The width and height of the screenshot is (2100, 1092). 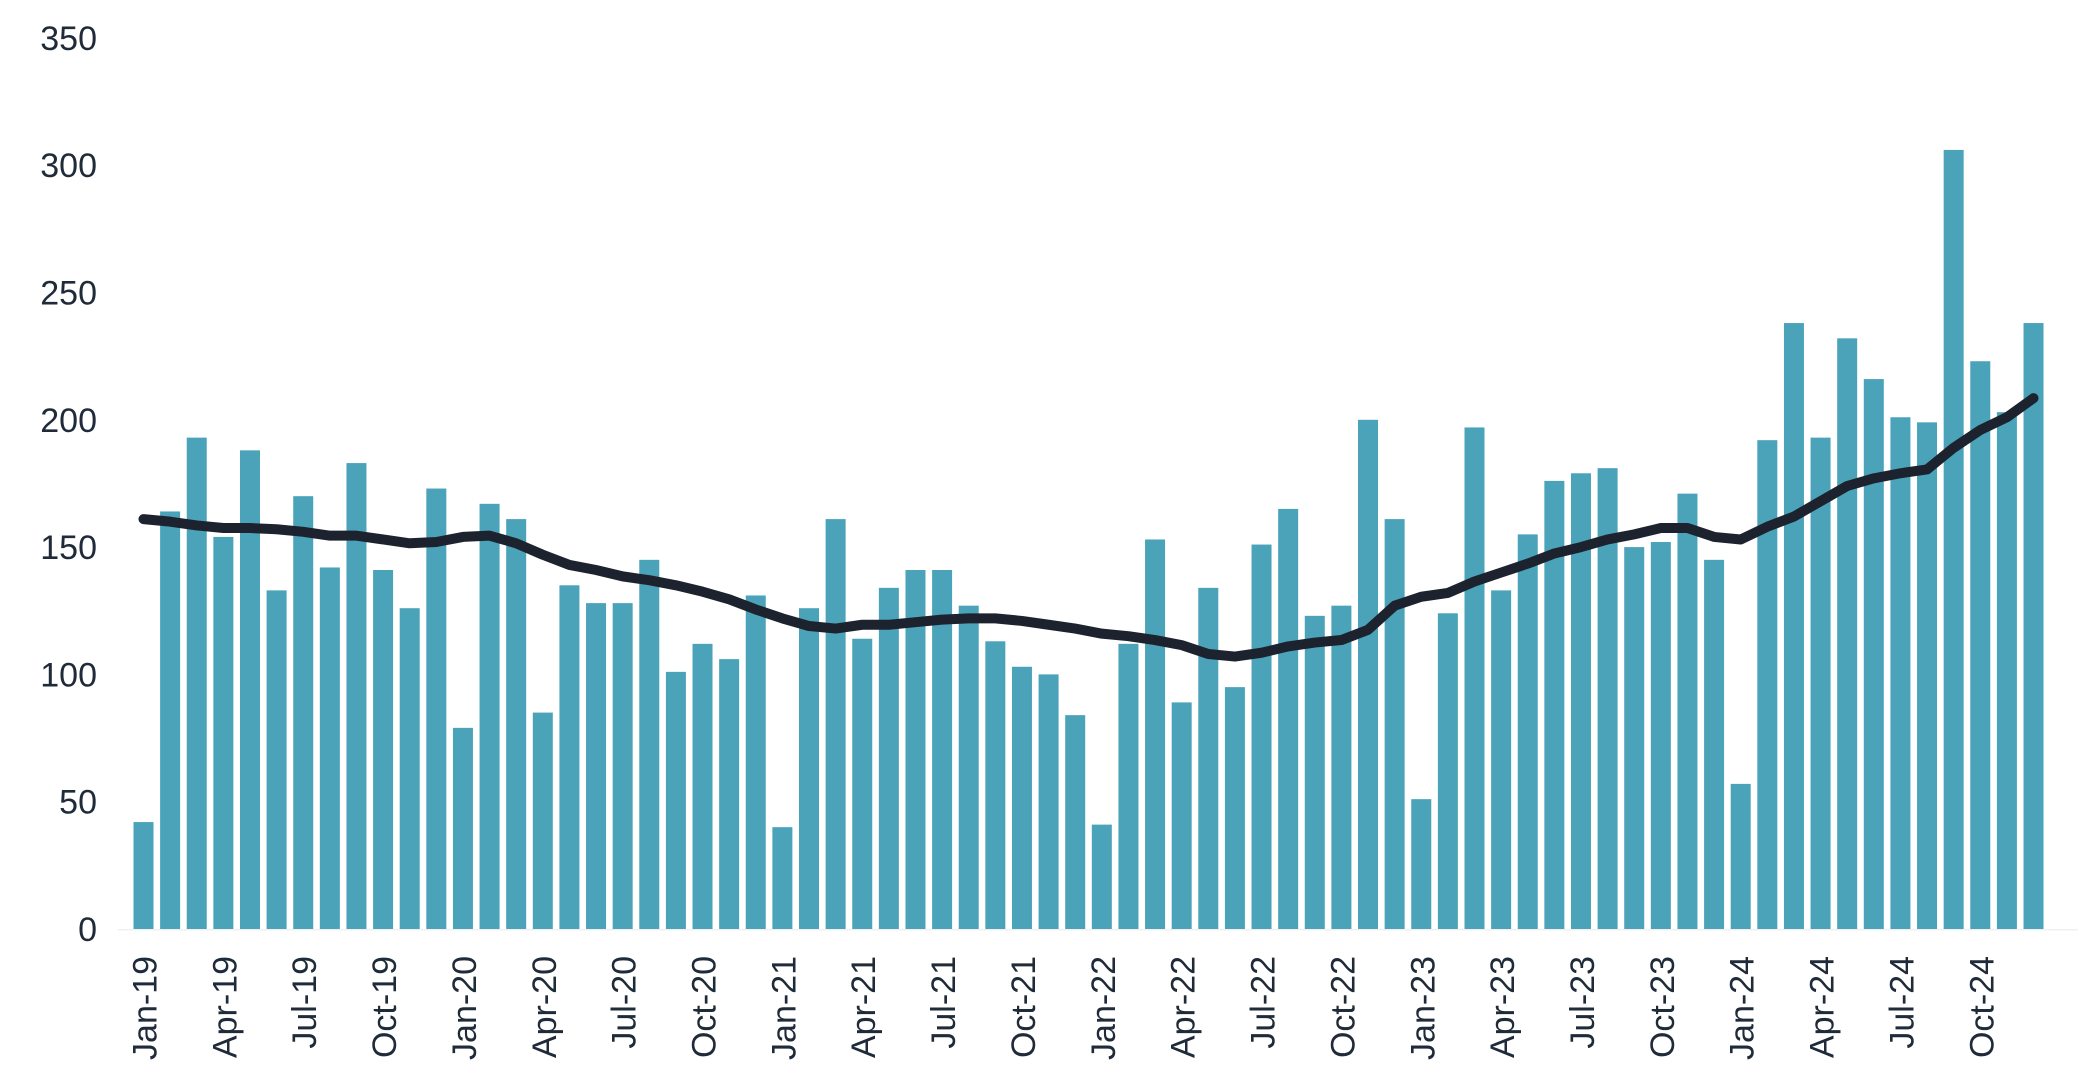 What do you see at coordinates (465, 1008) in the screenshot?
I see `x-tick-label: Jan-20` at bounding box center [465, 1008].